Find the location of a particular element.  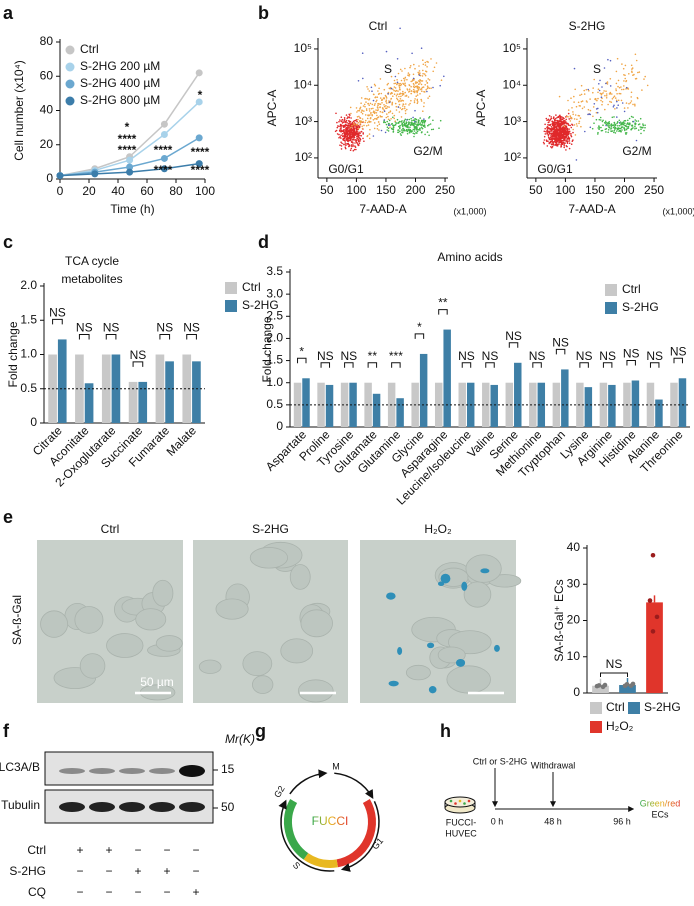

phase-label: S is located at coordinates (296, 865).